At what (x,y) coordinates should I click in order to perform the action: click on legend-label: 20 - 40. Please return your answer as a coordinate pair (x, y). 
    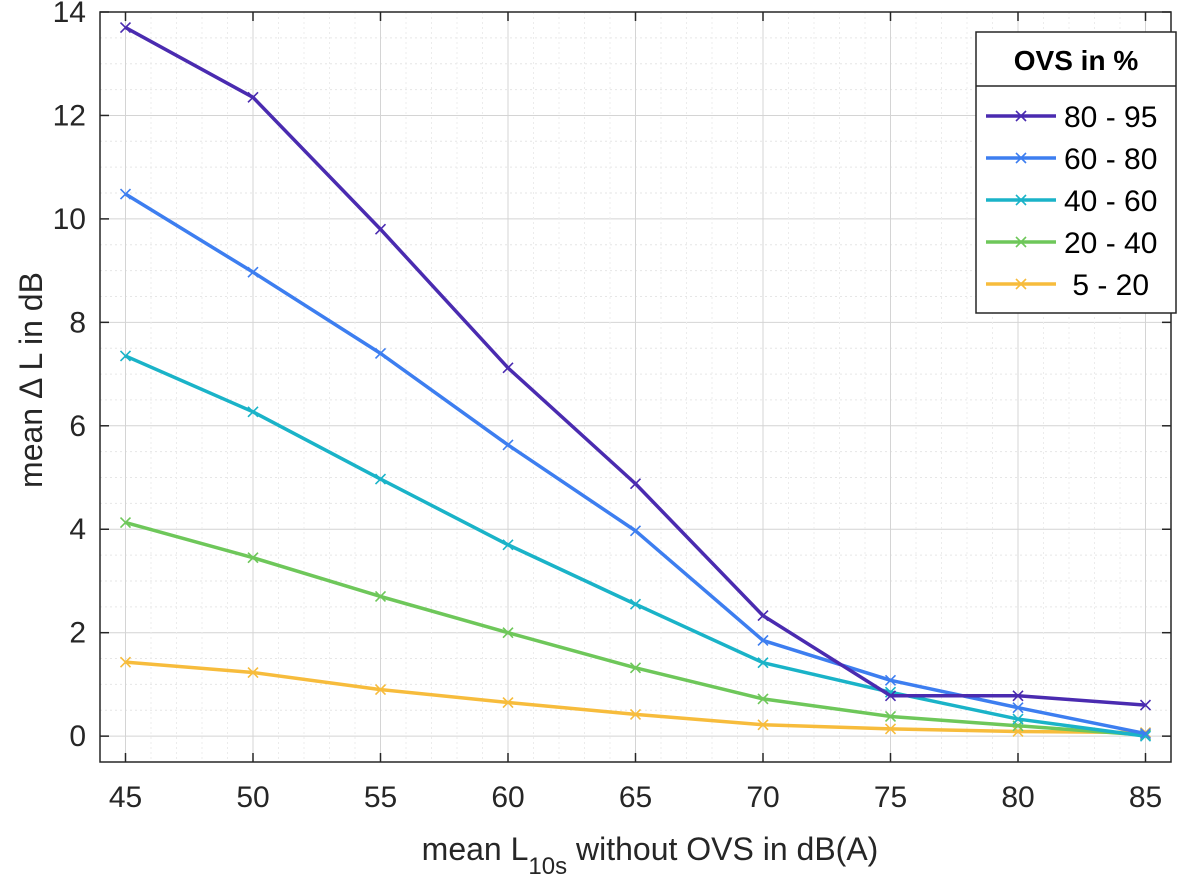
    Looking at the image, I should click on (1110, 243).